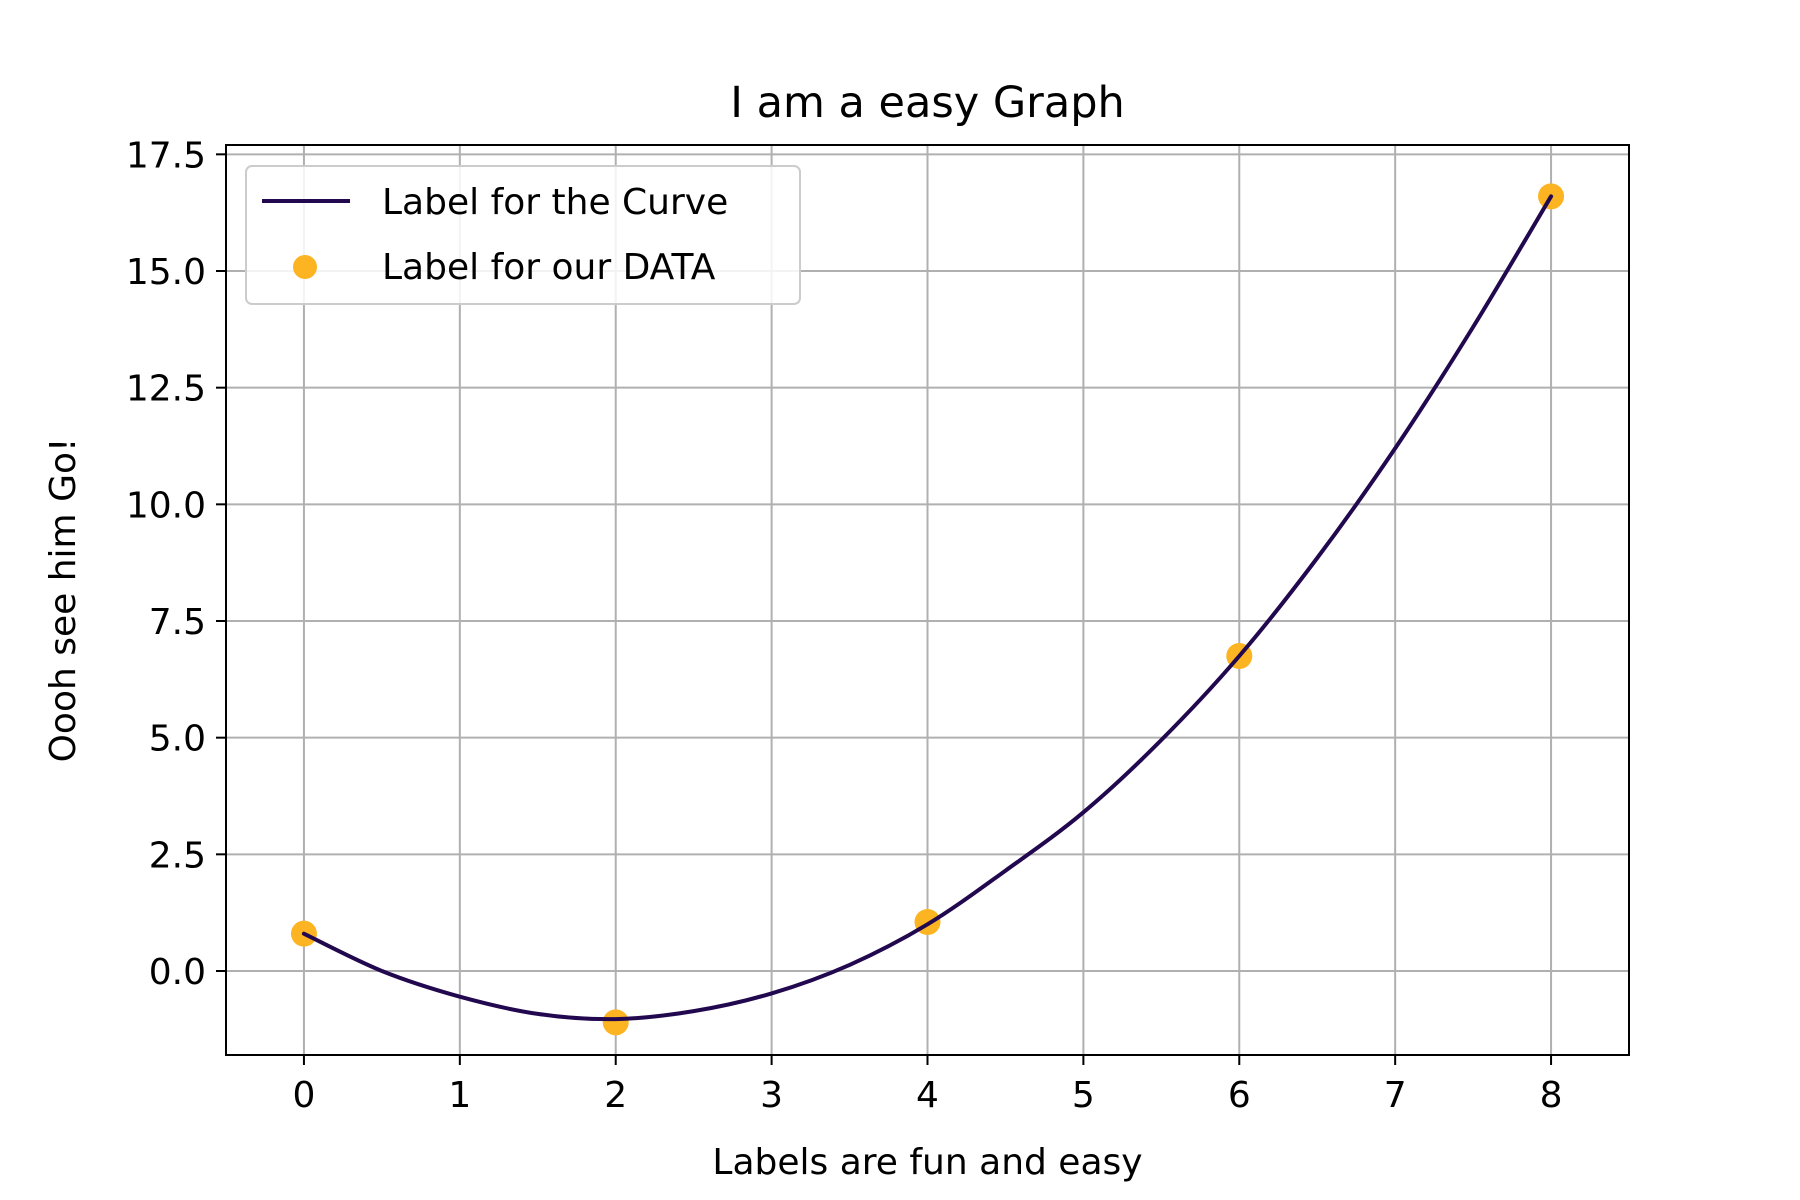  I want to click on x-tick-label: 4, so click(927, 1095).